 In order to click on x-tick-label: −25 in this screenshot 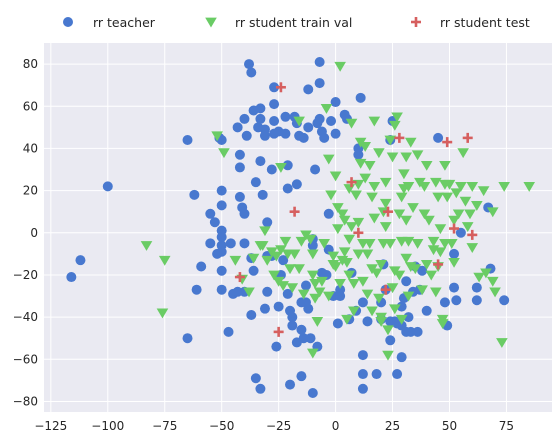, I will do `click(278, 426)`.